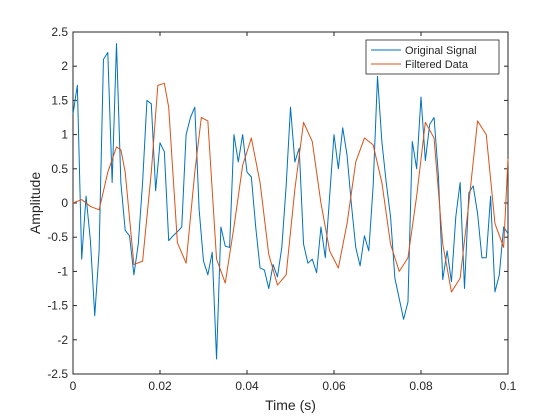 Image resolution: width=560 pixels, height=420 pixels. What do you see at coordinates (59, 169) in the screenshot?
I see `y-tick-label: 0.5` at bounding box center [59, 169].